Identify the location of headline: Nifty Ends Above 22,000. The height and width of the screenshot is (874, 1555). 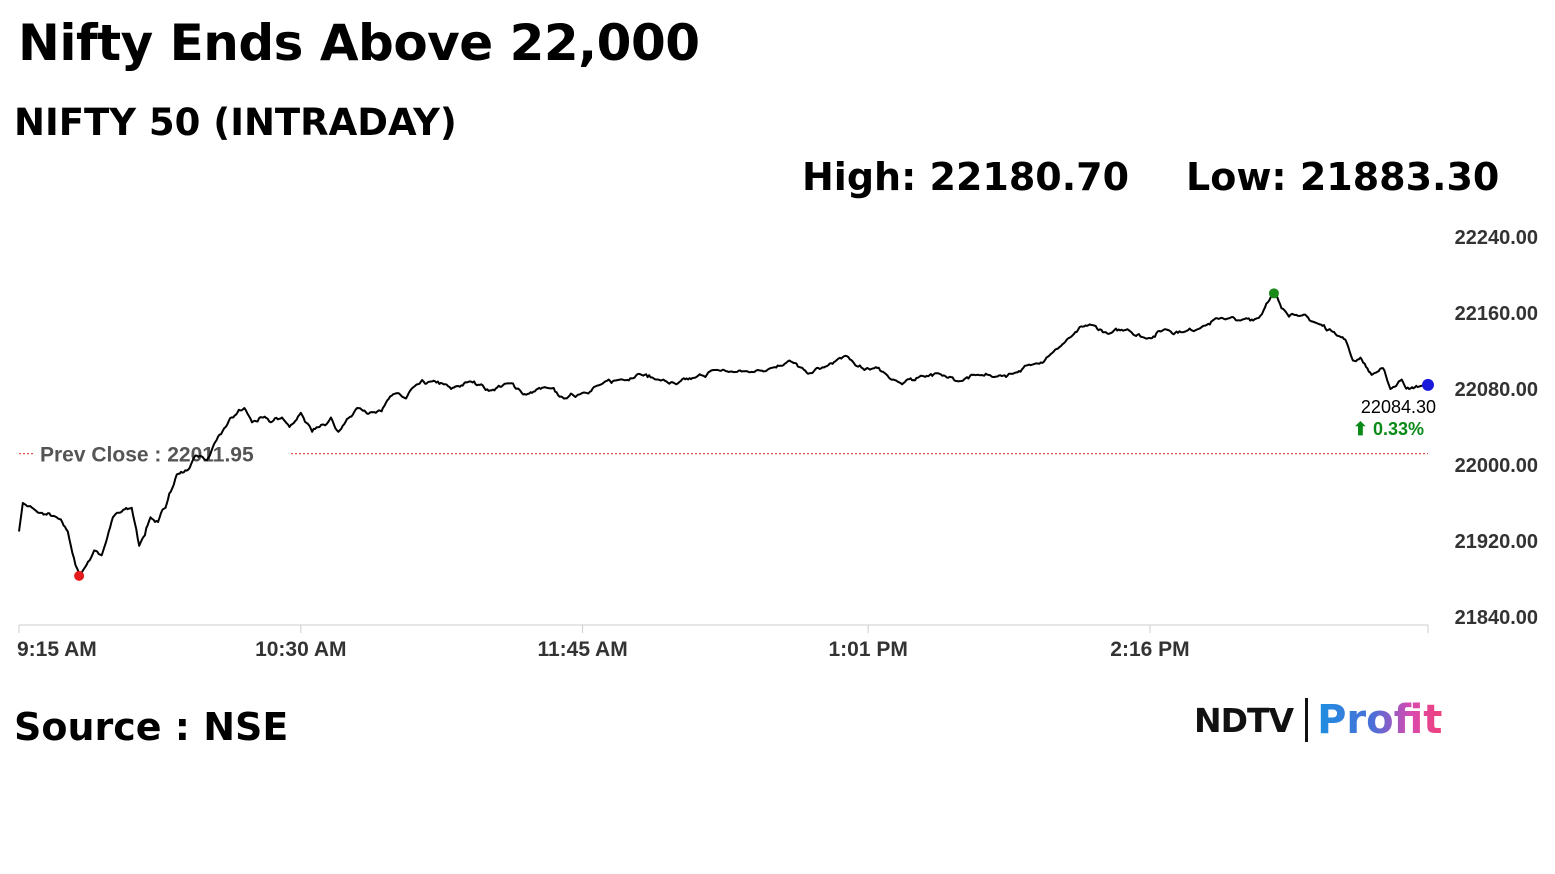
(359, 43).